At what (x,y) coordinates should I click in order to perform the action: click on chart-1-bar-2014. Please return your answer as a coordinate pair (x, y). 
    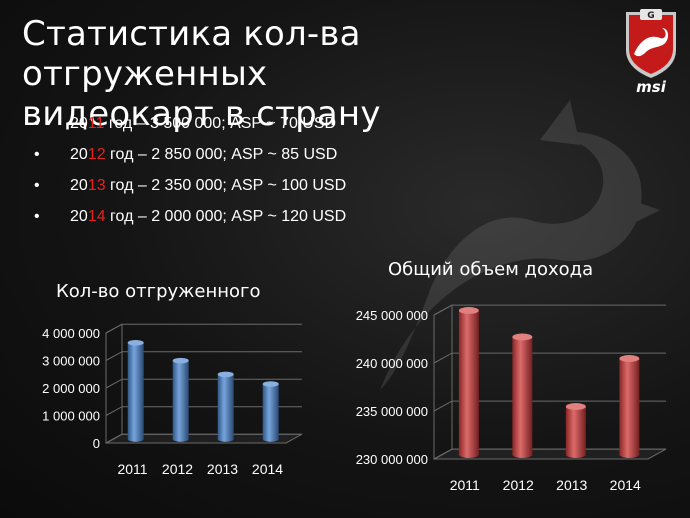
    Looking at the image, I should click on (270, 411).